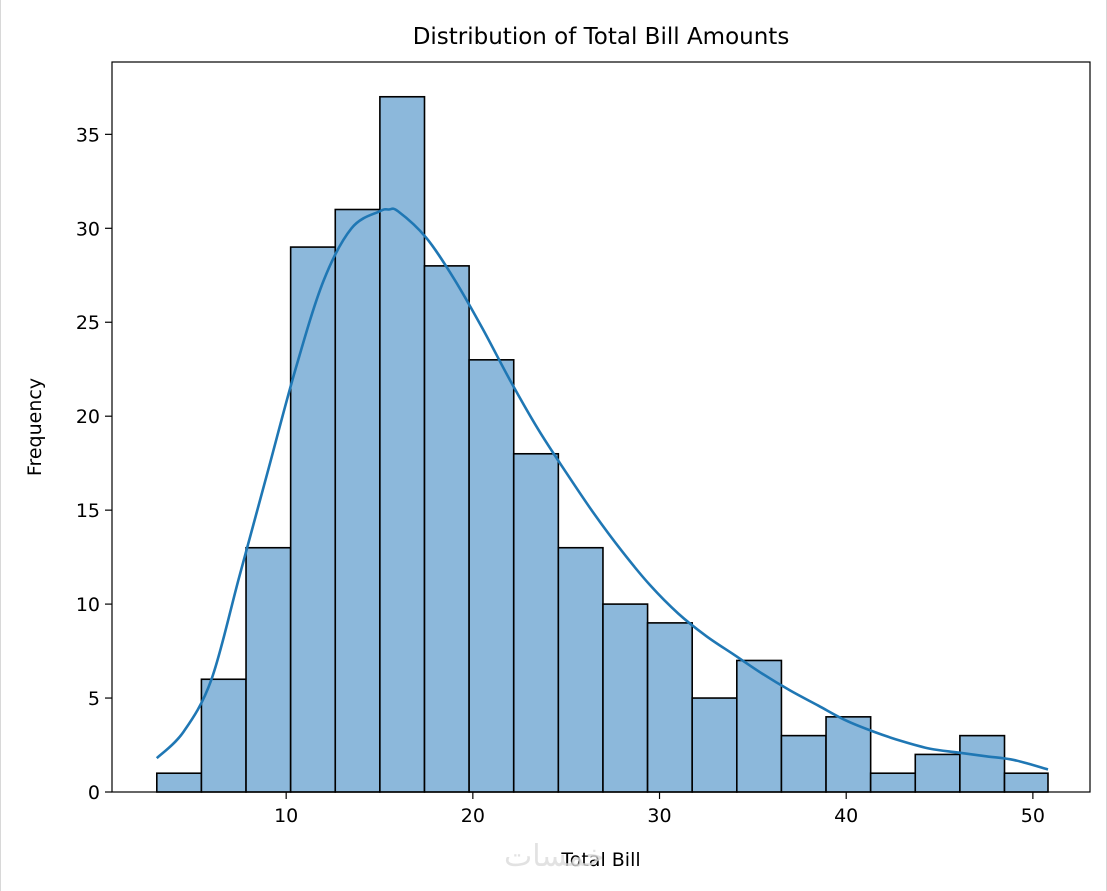  Describe the element at coordinates (554, 856) in the screenshot. I see `watermark-logo: خمسات` at that location.